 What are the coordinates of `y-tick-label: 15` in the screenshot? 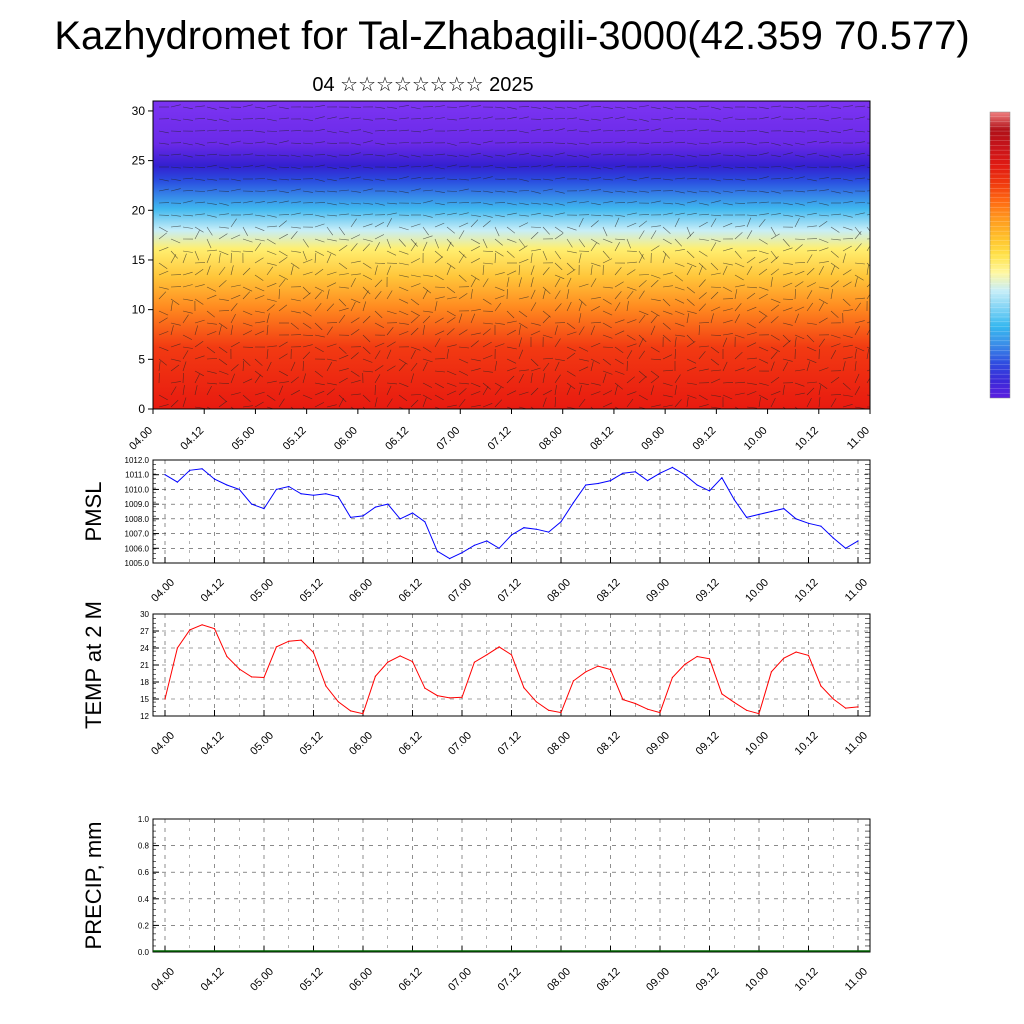 It's located at (139, 260).